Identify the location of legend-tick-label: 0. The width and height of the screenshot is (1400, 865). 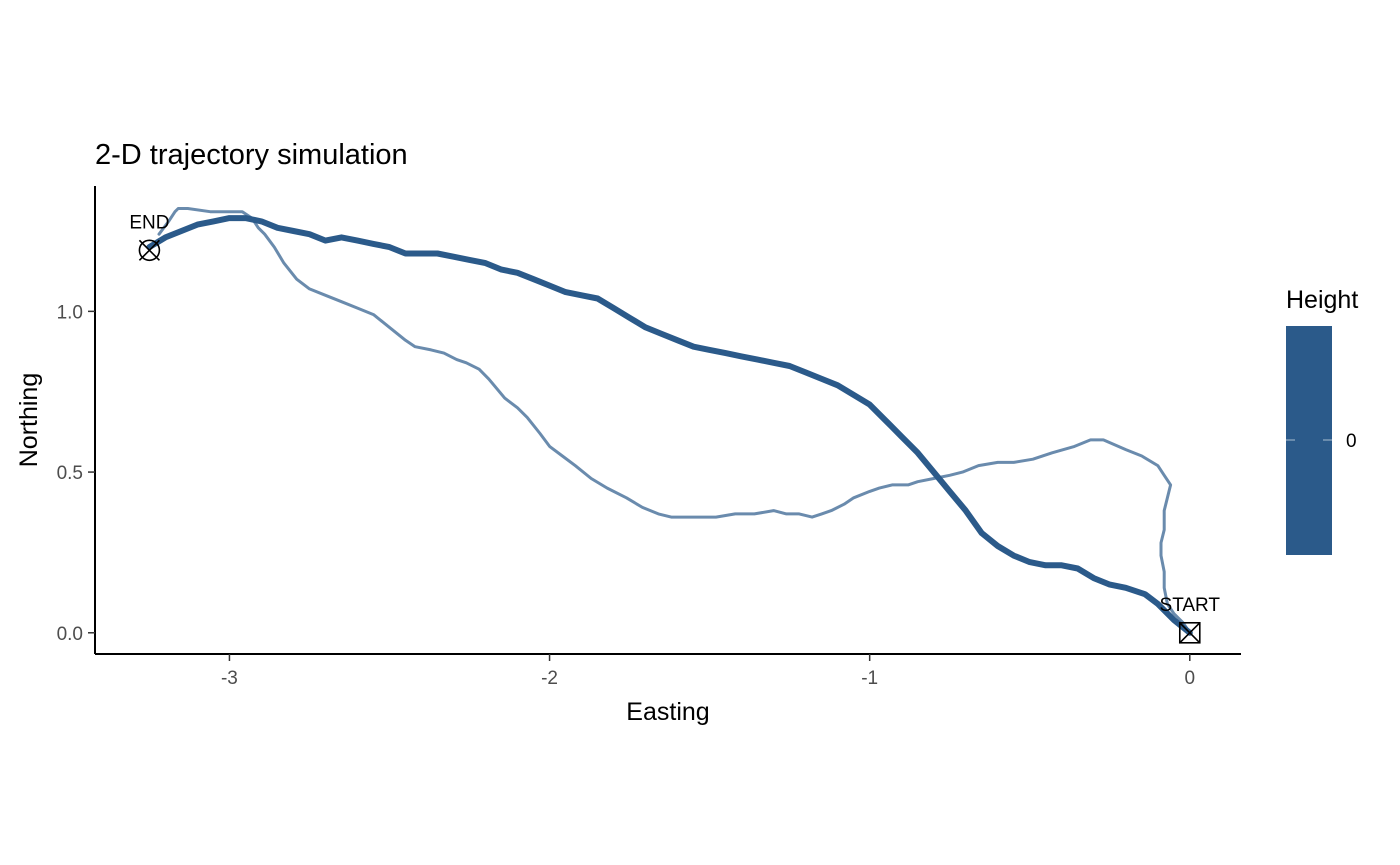
(1351, 441).